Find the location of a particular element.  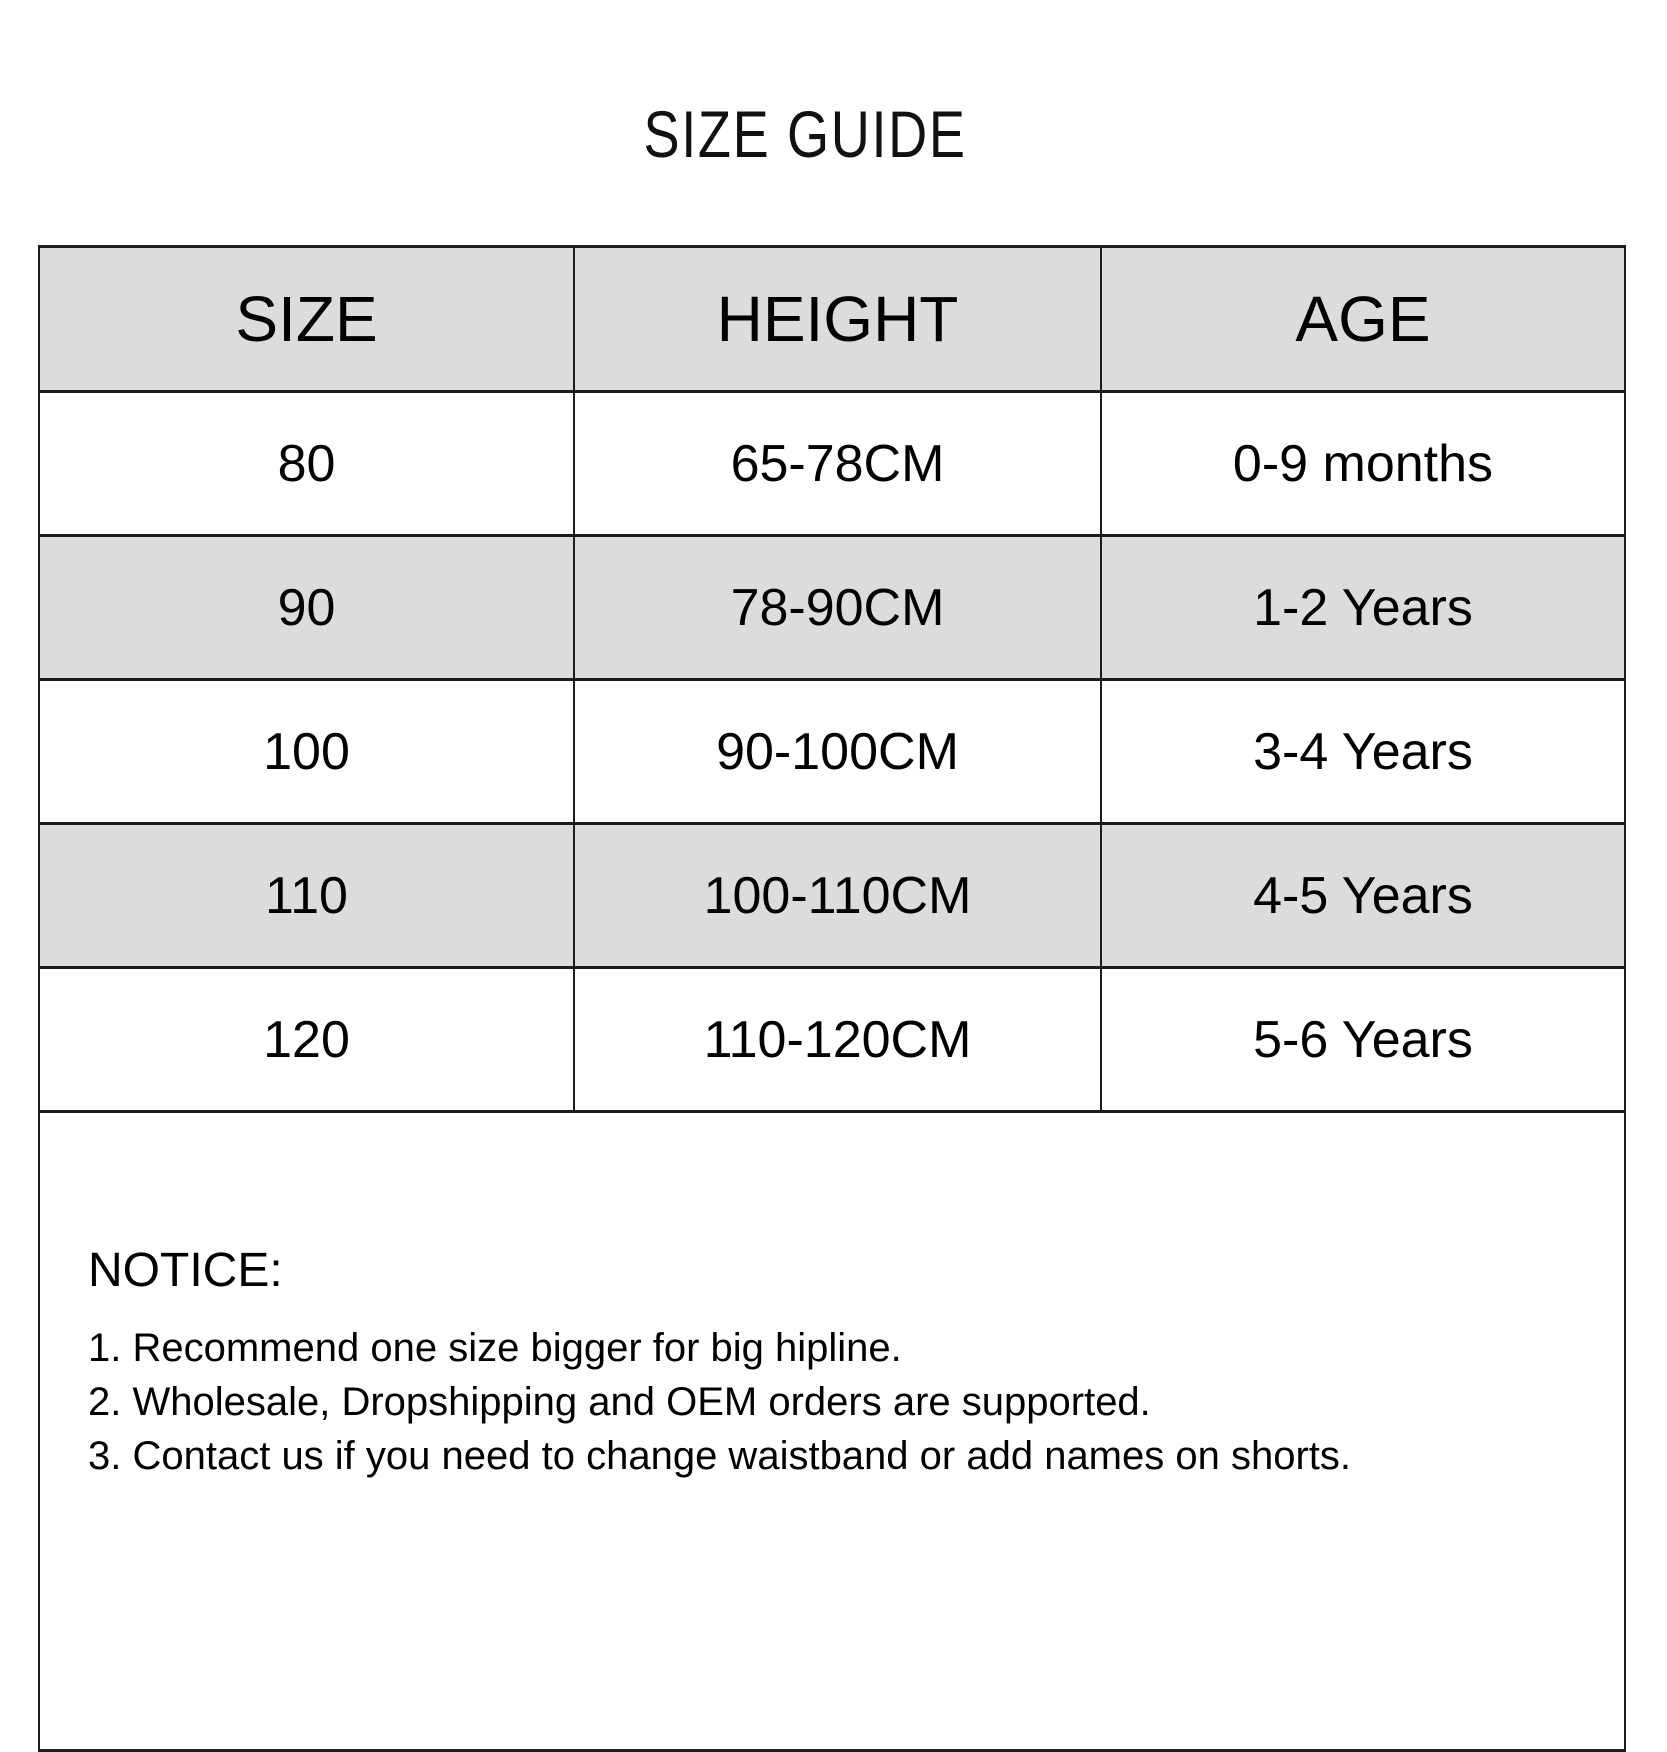

page-title: SIZE GUIDE is located at coordinates (805, 134).